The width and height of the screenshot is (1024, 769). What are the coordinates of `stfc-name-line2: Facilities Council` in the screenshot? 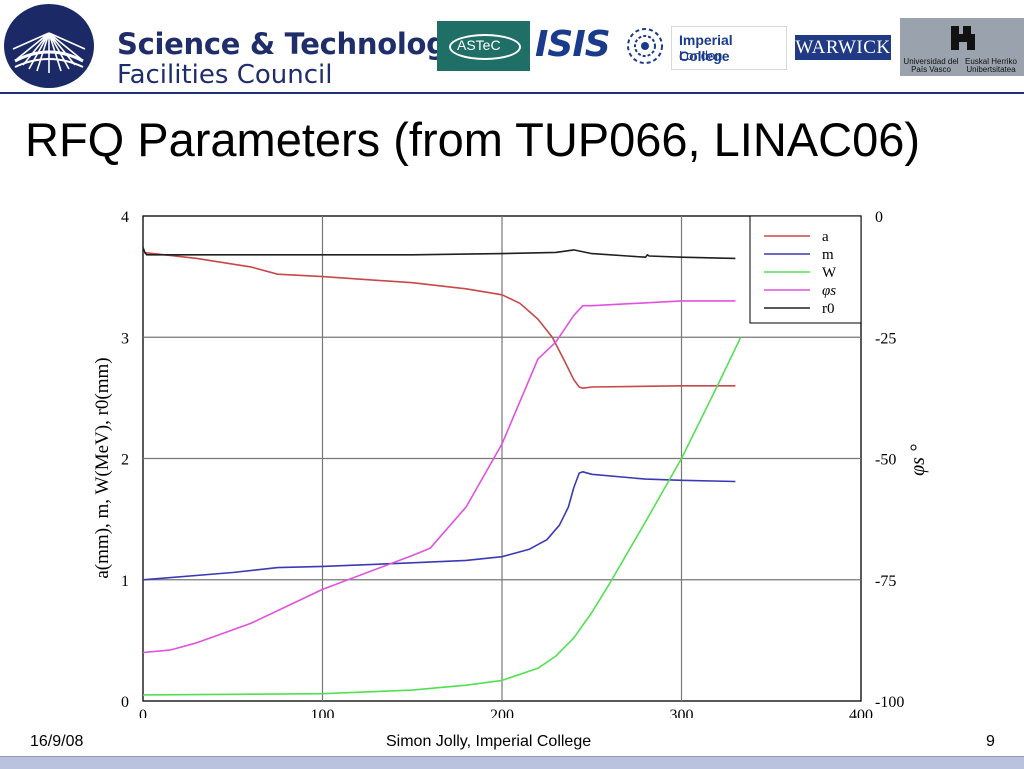 It's located at (225, 75).